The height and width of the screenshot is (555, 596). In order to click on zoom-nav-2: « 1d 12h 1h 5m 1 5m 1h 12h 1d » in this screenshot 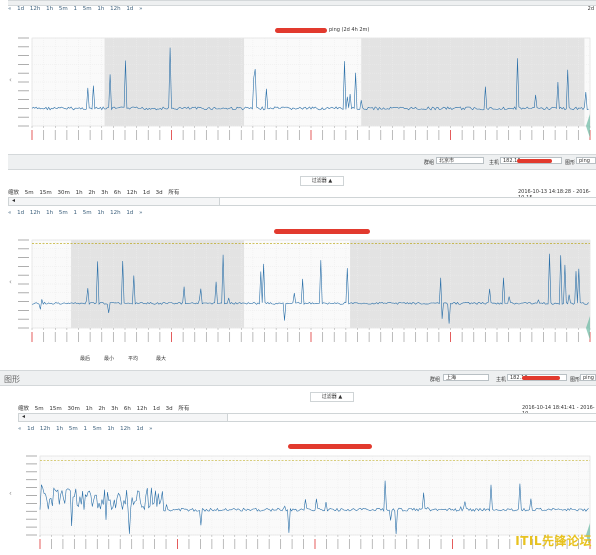, I will do `click(77, 213)`.